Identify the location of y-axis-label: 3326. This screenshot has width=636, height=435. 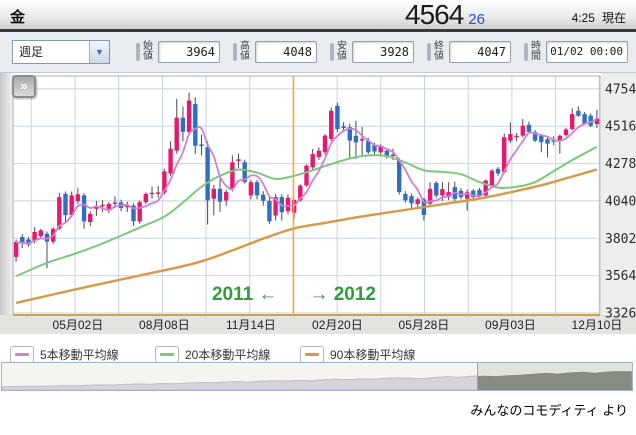
(620, 313).